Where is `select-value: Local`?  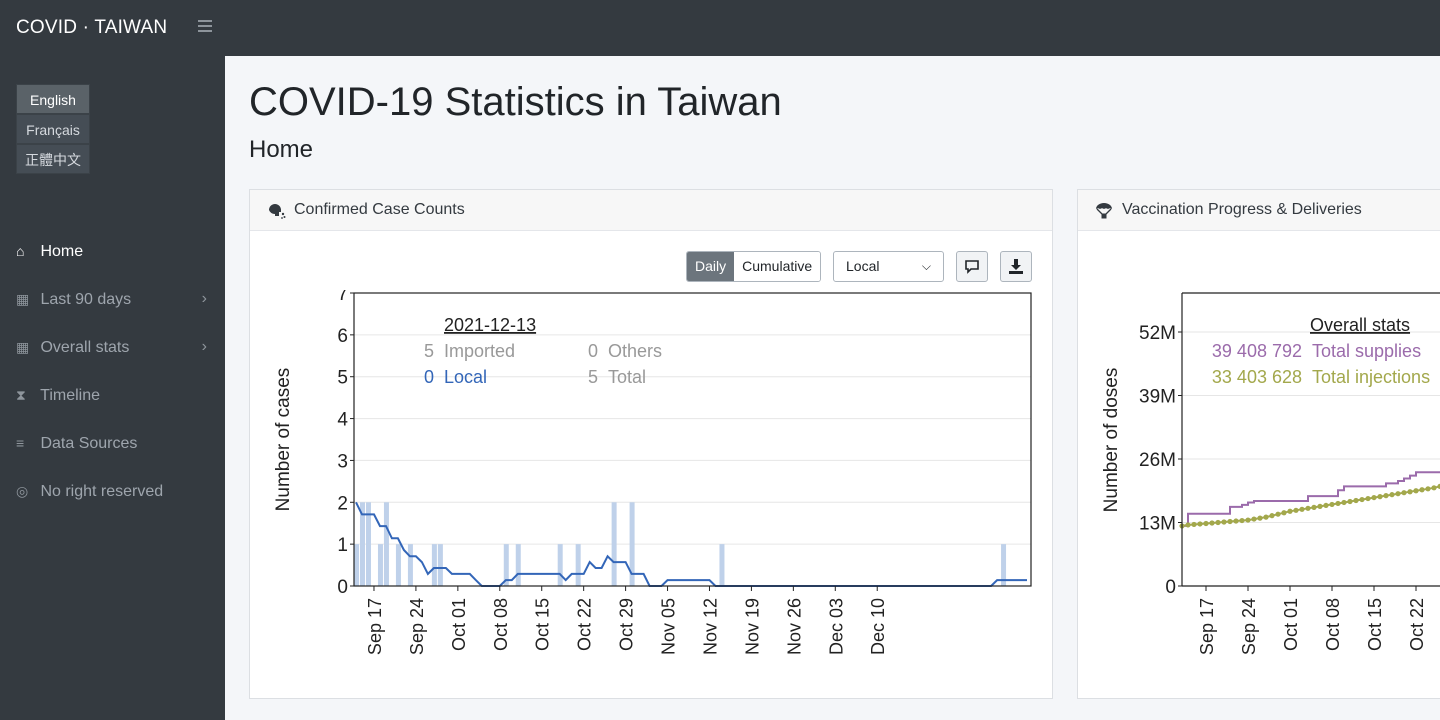
select-value: Local is located at coordinates (863, 266).